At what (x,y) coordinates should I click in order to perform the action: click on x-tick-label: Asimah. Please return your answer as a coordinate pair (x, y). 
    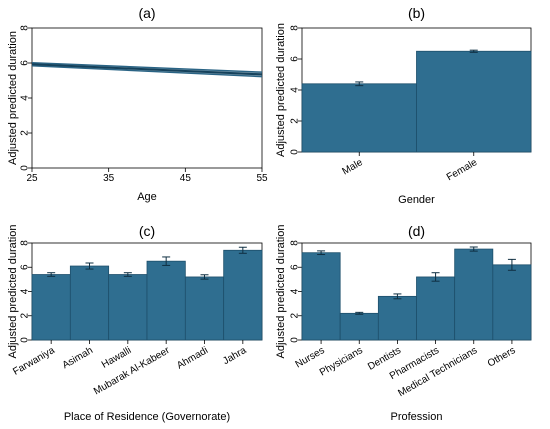
    Looking at the image, I should click on (78, 358).